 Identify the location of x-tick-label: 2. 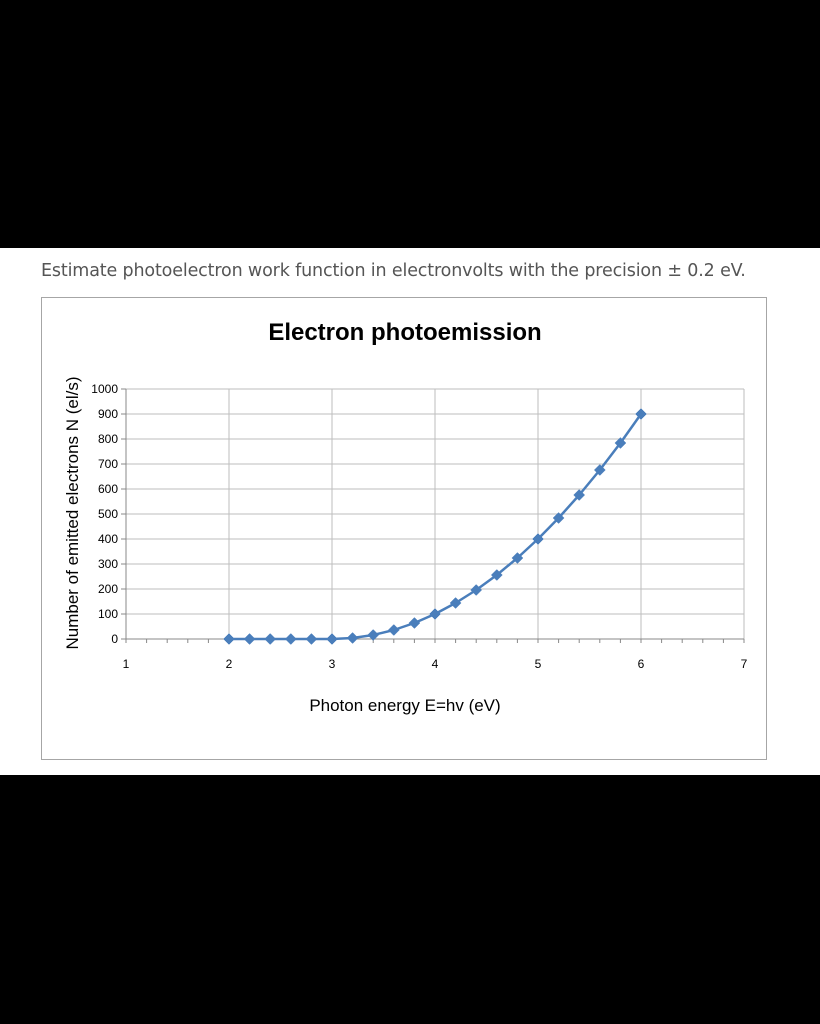
(229, 664).